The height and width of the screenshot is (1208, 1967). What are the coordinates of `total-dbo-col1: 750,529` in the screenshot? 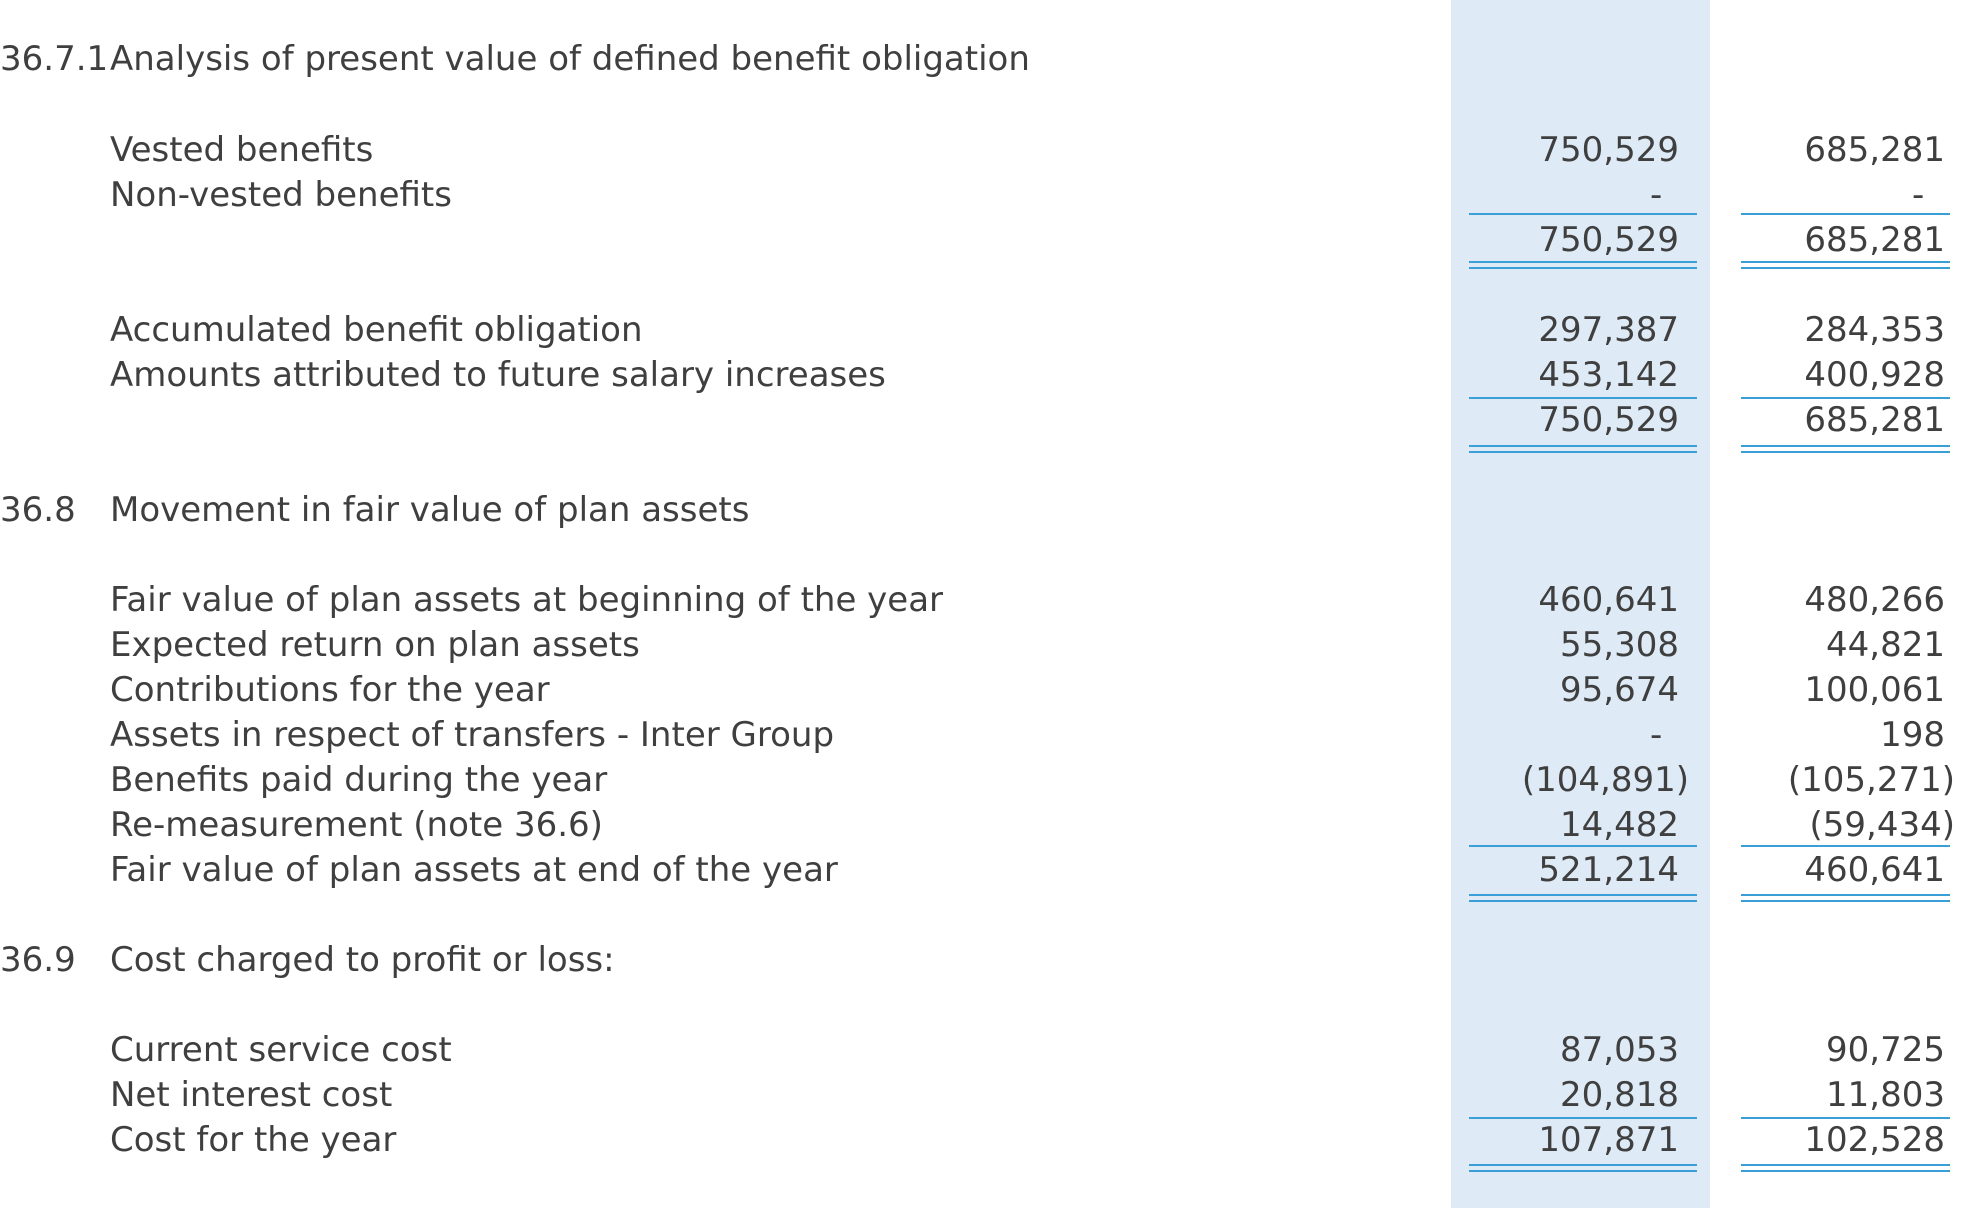 It's located at (1608, 240).